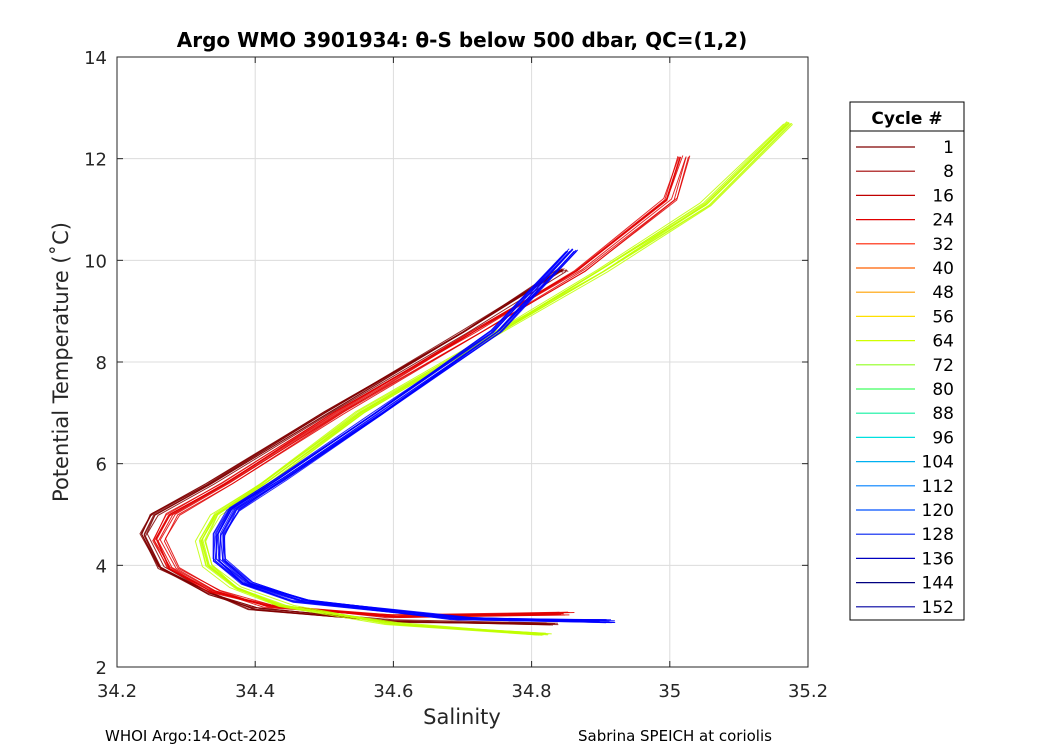 The image size is (1050, 750). I want to click on legend-label: 80, so click(943, 390).